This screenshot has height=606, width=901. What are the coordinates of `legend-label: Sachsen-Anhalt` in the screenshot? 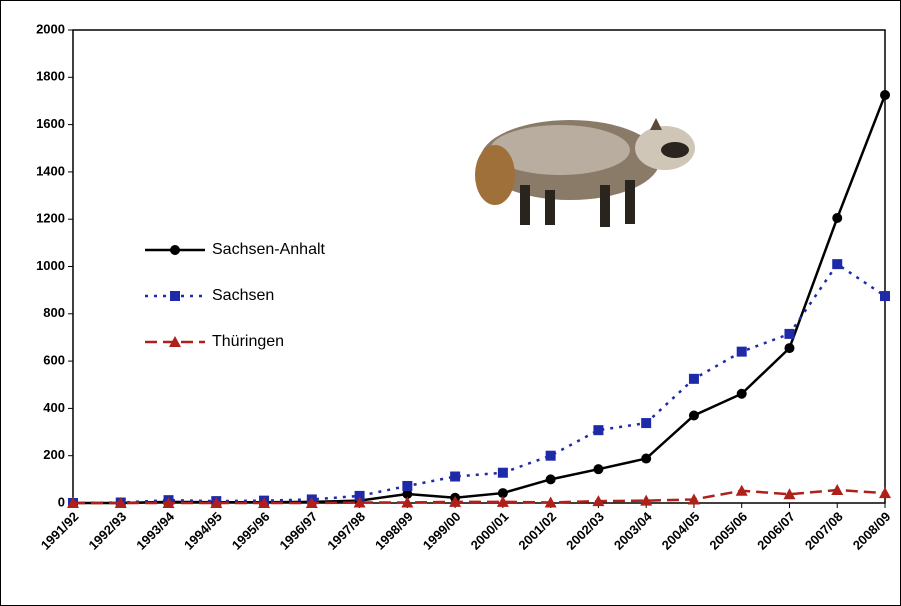 It's located at (269, 249).